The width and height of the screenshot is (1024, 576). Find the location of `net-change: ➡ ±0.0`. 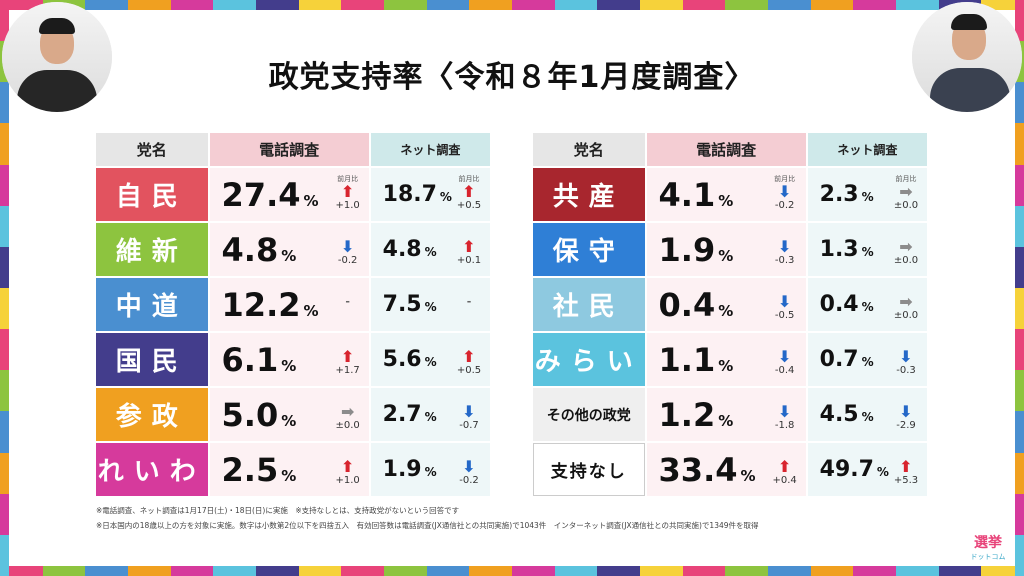

net-change: ➡ ±0.0 is located at coordinates (906, 302).